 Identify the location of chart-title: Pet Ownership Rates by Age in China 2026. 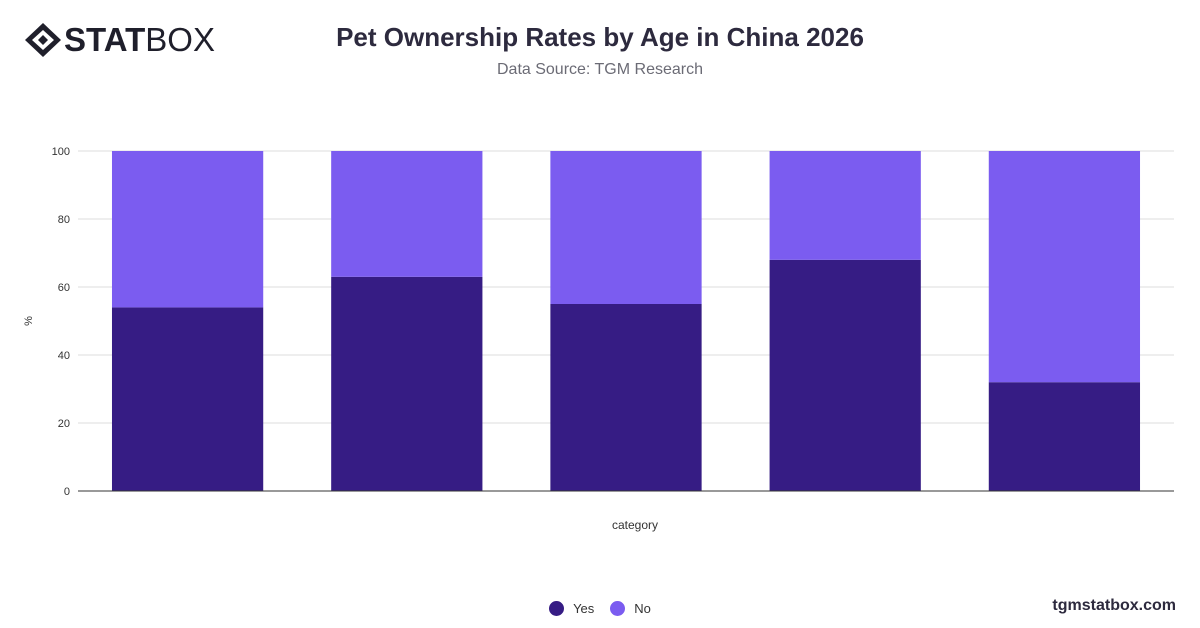
(600, 37).